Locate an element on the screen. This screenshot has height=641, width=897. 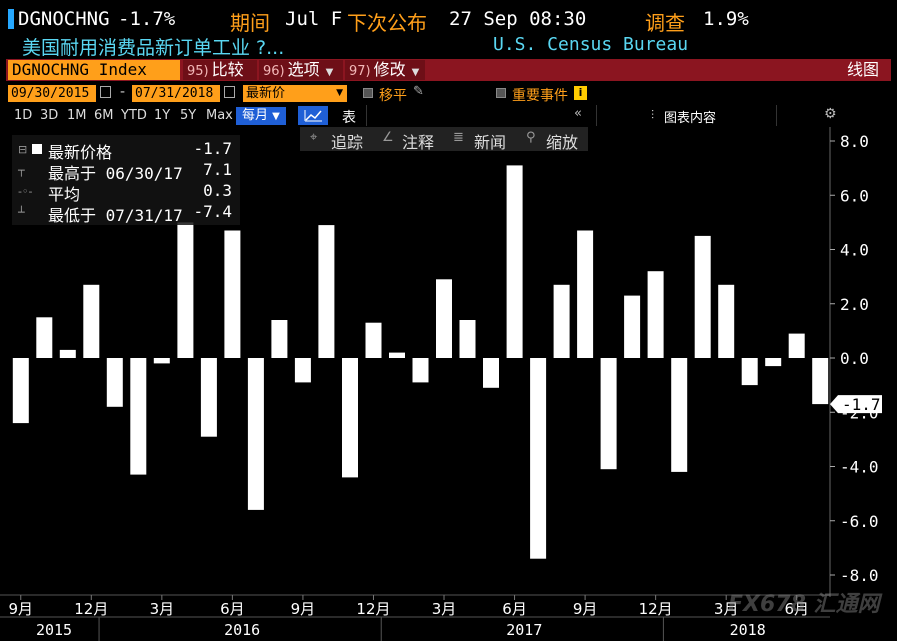
period-1d: 1D is located at coordinates (23, 115).